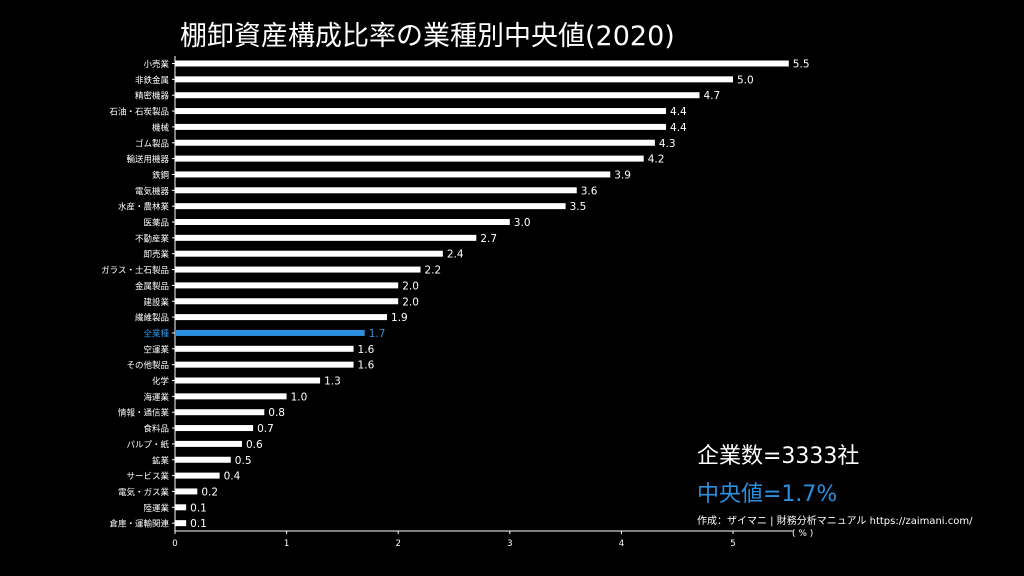  I want to click on value-label: 4.3, so click(667, 144).